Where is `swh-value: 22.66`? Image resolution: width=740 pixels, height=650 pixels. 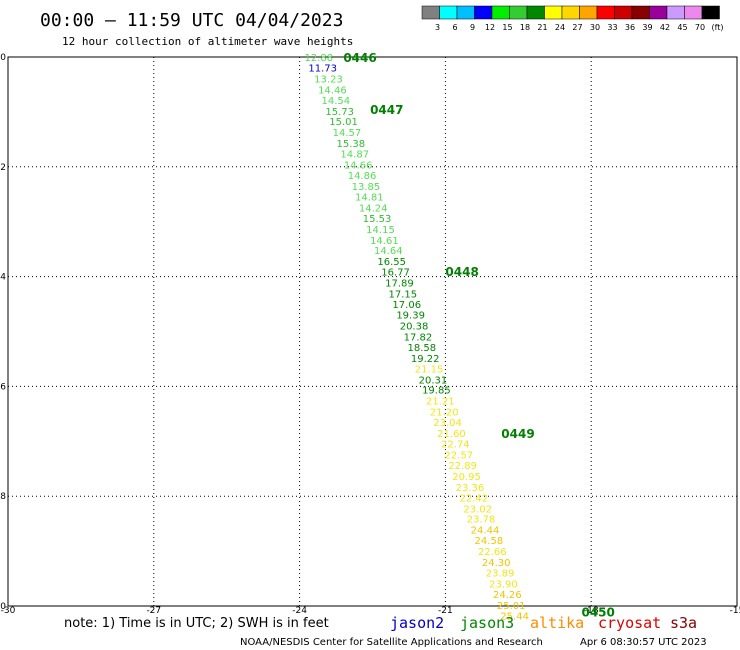 swh-value: 22.66 is located at coordinates (492, 552).